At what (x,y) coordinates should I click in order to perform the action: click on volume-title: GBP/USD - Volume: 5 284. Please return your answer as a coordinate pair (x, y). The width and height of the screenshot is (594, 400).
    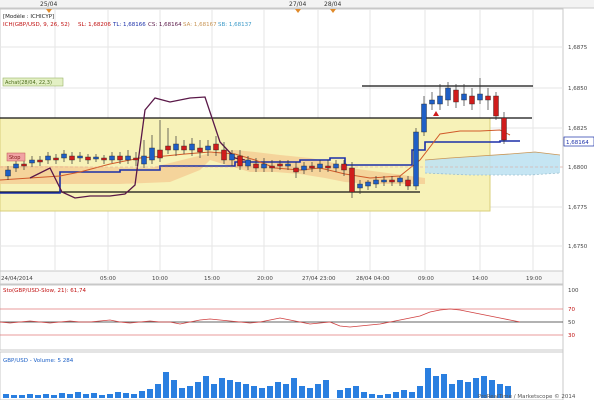
    Looking at the image, I should click on (38, 361).